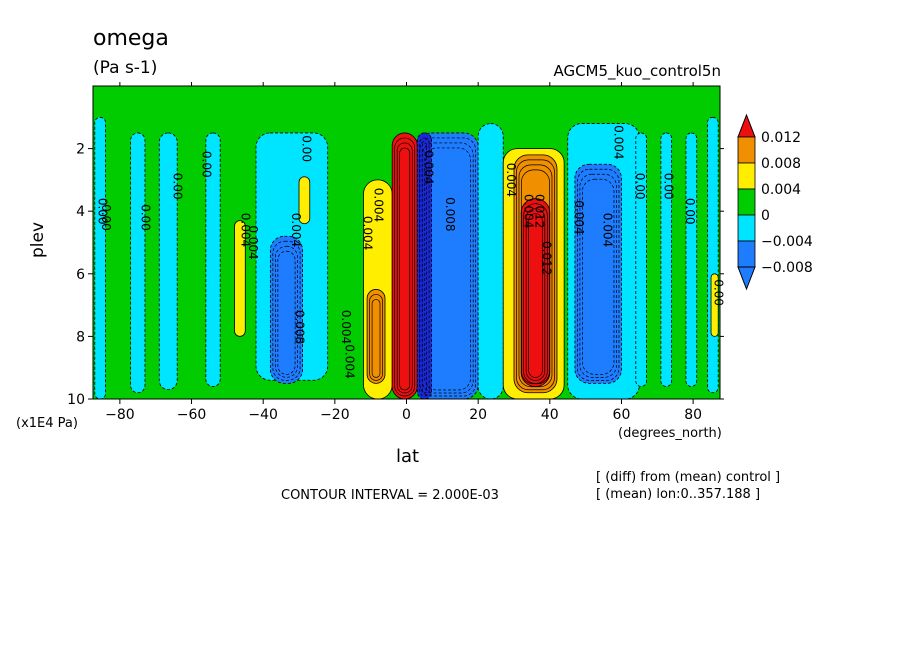 The image size is (904, 654). I want to click on colorbar-label: 0.012, so click(781, 138).